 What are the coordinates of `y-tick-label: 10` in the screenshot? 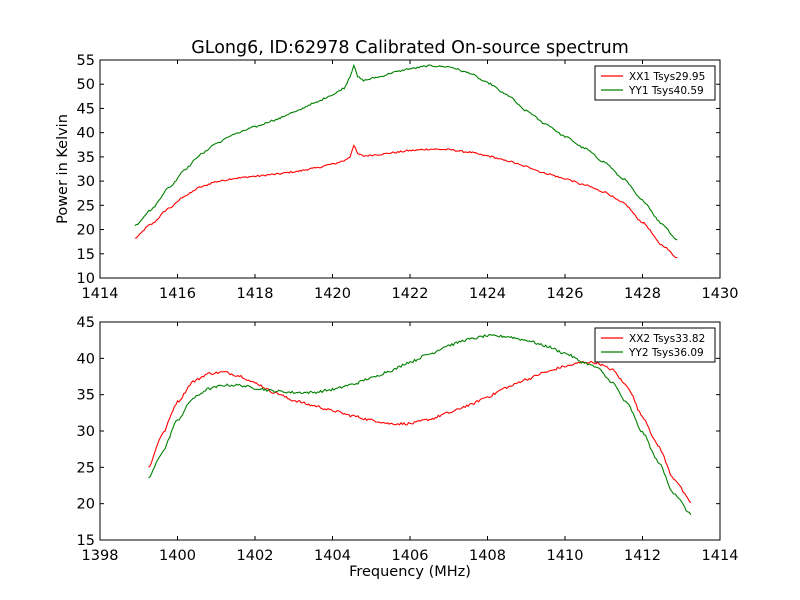 It's located at (86, 279).